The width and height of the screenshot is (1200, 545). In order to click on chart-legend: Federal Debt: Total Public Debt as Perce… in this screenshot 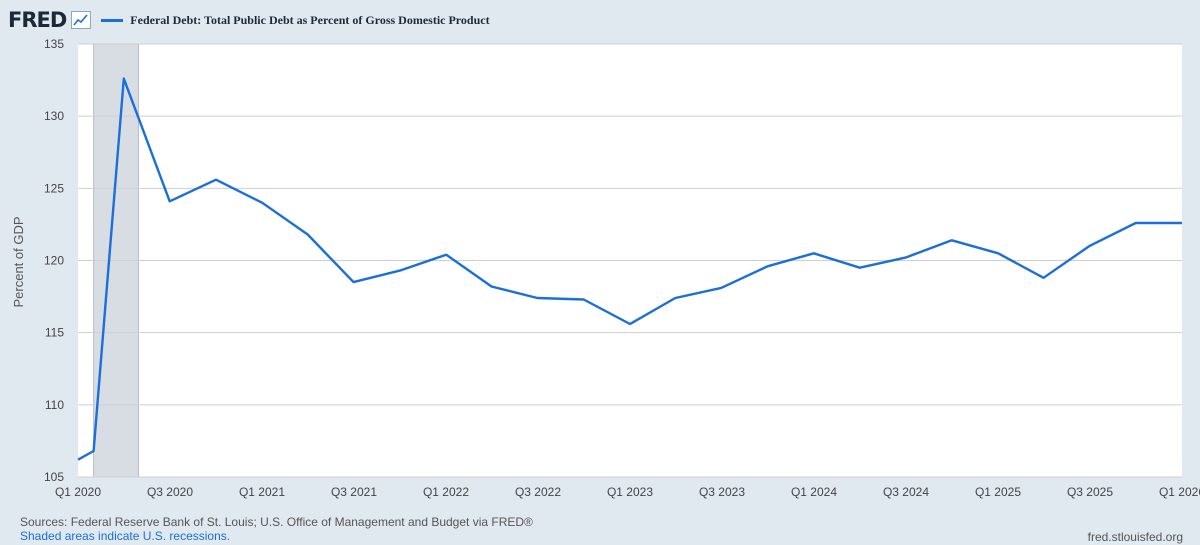, I will do `click(295, 20)`.